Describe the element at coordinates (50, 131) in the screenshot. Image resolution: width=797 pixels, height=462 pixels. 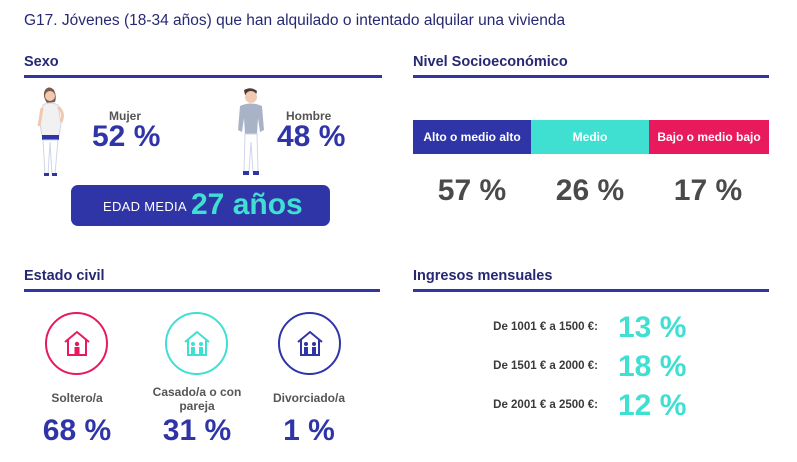
I see `woman-figure-icon` at that location.